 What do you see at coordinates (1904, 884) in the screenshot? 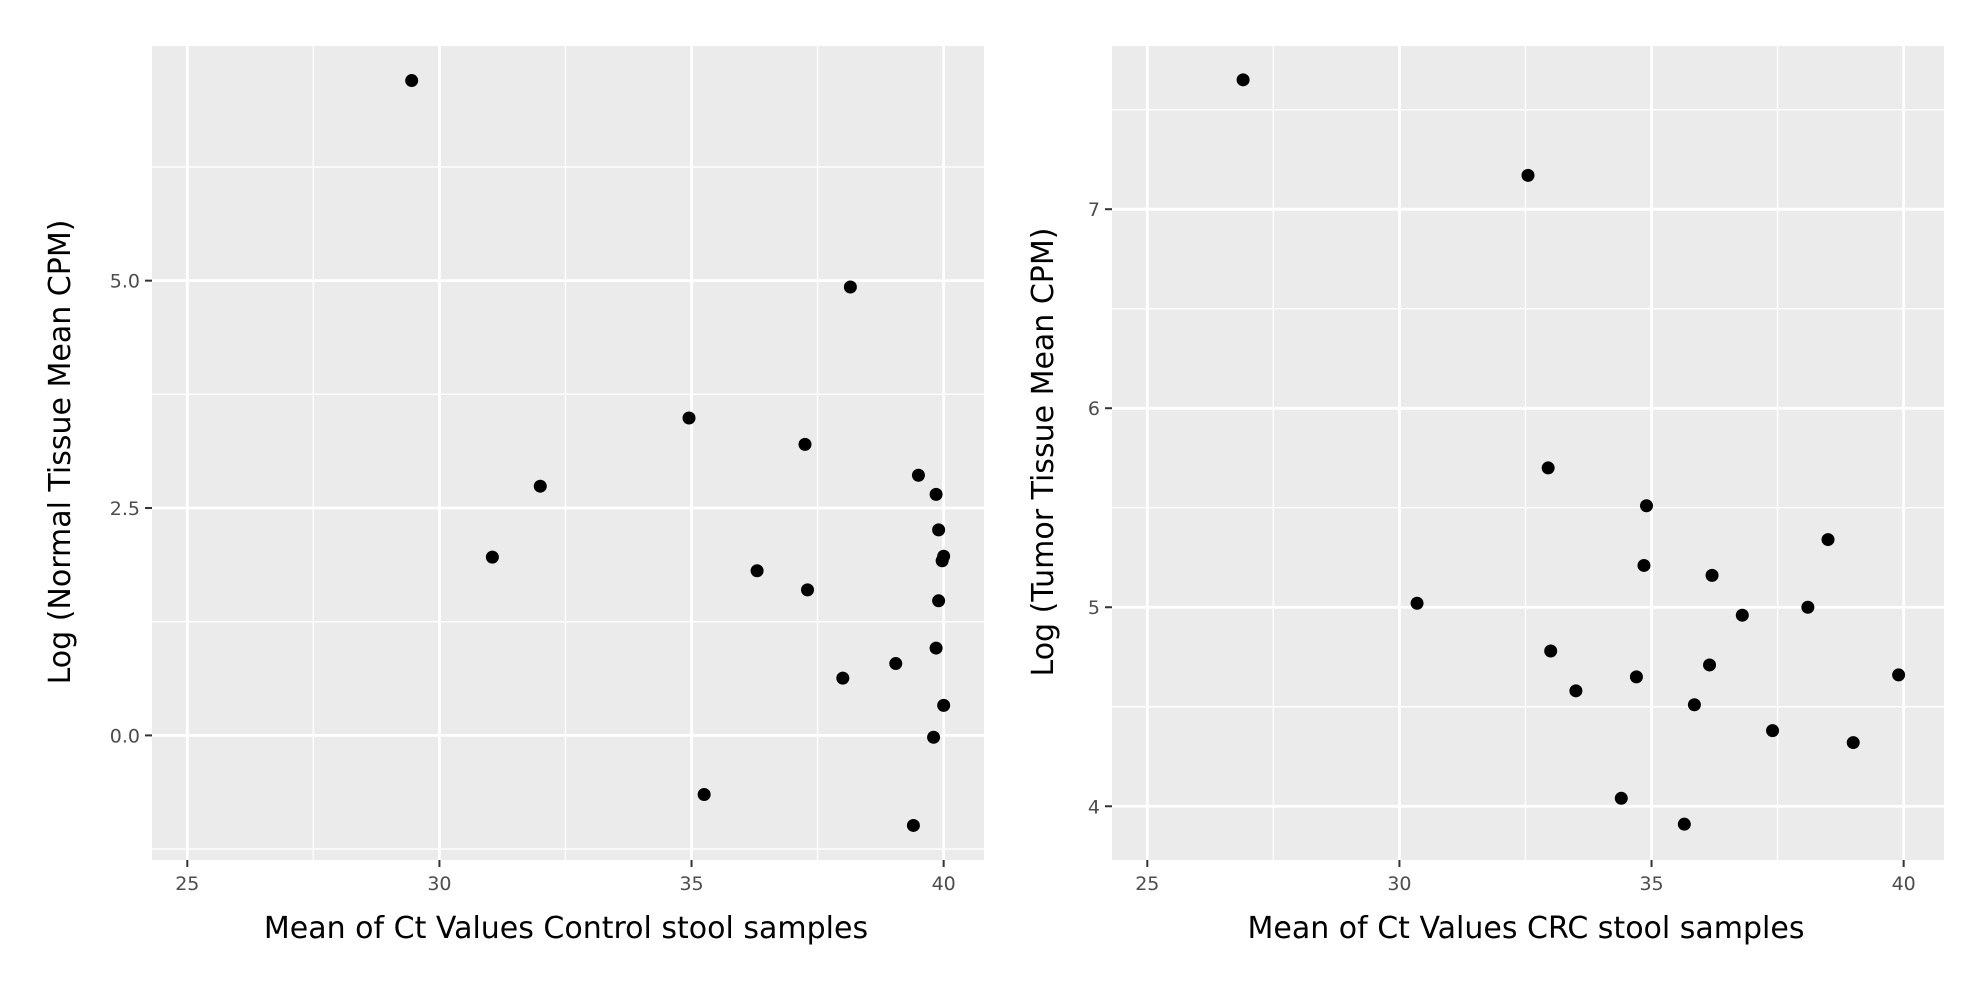
I see `crc-x-tick-label: 40` at bounding box center [1904, 884].